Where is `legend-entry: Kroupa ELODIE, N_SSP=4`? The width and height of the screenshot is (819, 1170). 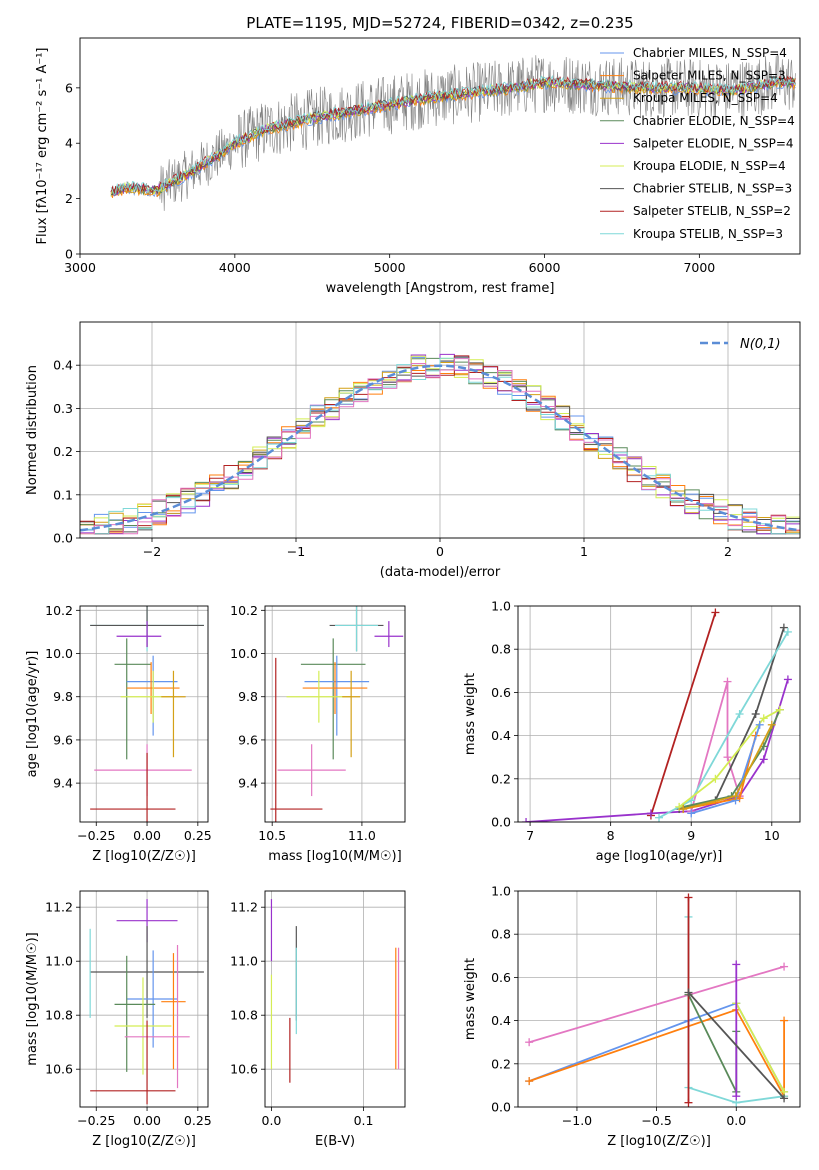 legend-entry: Kroupa ELODIE, N_SSP=4 is located at coordinates (709, 166).